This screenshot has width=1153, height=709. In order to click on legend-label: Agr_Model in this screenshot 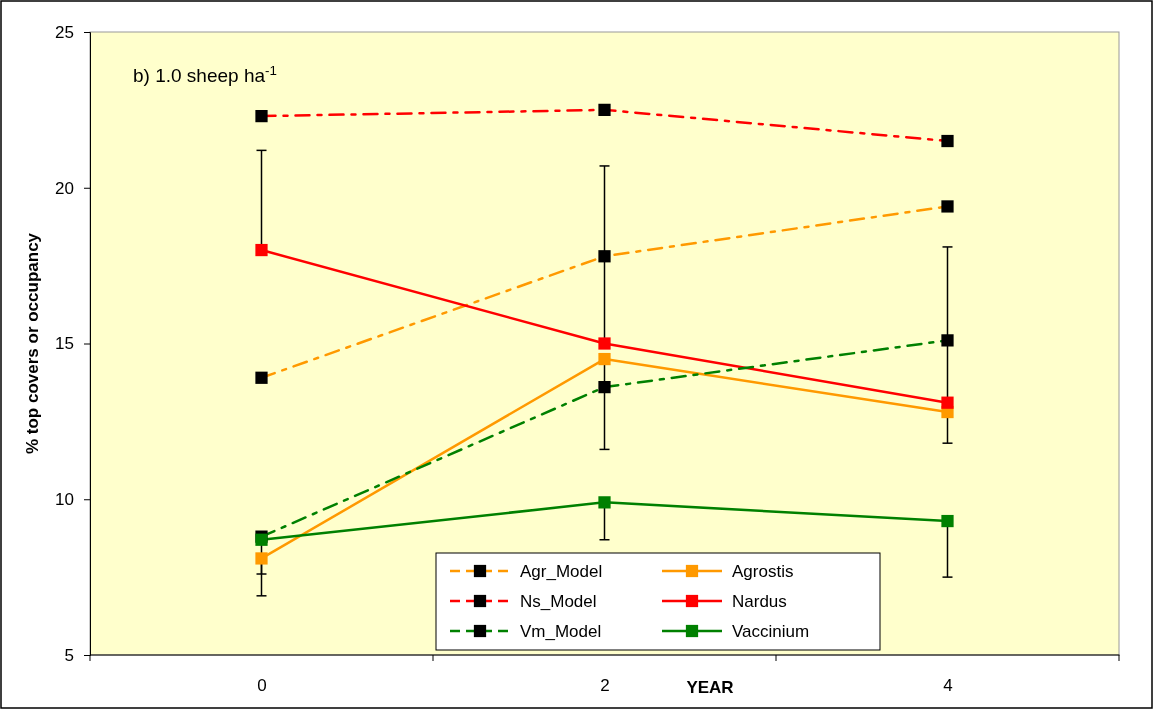, I will do `click(561, 571)`.